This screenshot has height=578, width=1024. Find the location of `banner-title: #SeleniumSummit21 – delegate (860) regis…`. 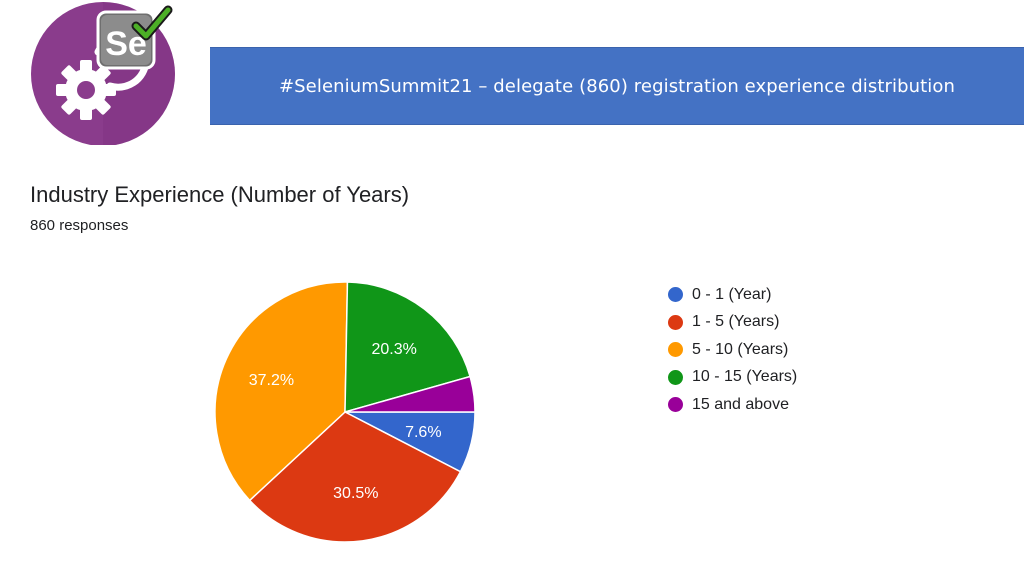

banner-title: #SeleniumSummit21 – delegate (860) regis… is located at coordinates (617, 86).